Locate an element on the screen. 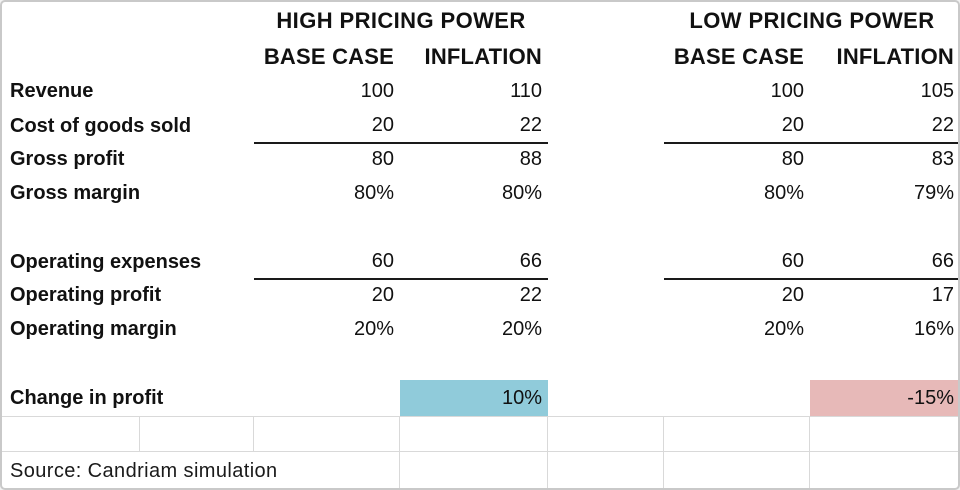 The width and height of the screenshot is (960, 490). op-margin-high-base-value: 20% is located at coordinates (373, 329).